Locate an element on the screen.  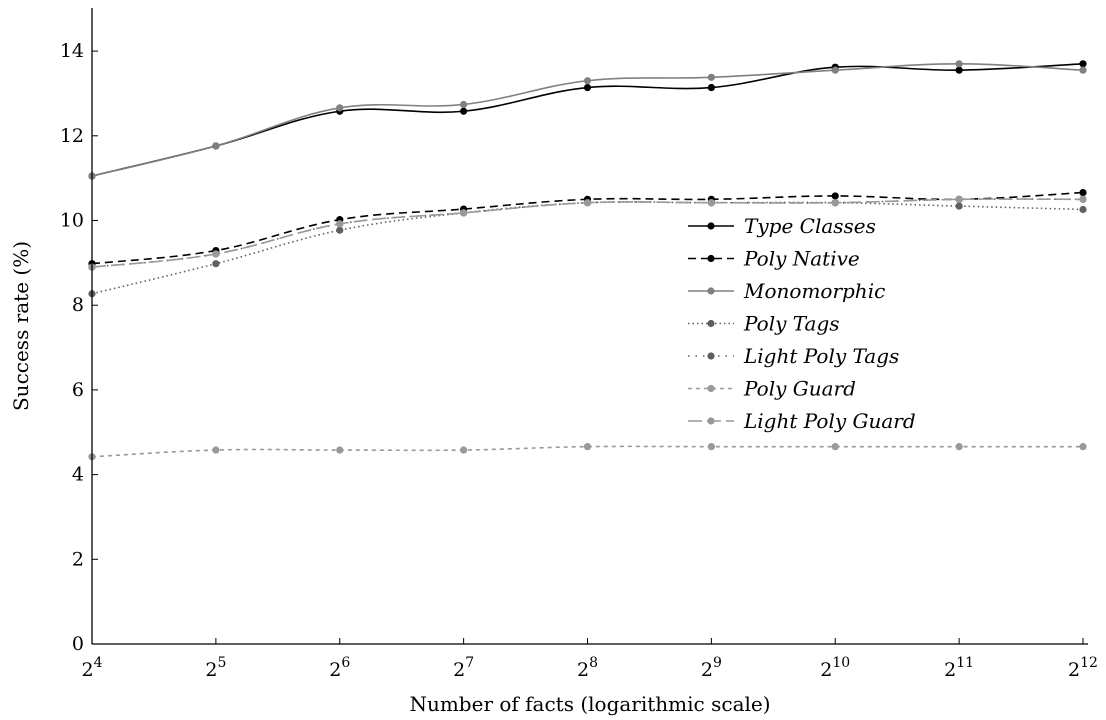
legend-entry: Type Classes is located at coordinates (782, 226).